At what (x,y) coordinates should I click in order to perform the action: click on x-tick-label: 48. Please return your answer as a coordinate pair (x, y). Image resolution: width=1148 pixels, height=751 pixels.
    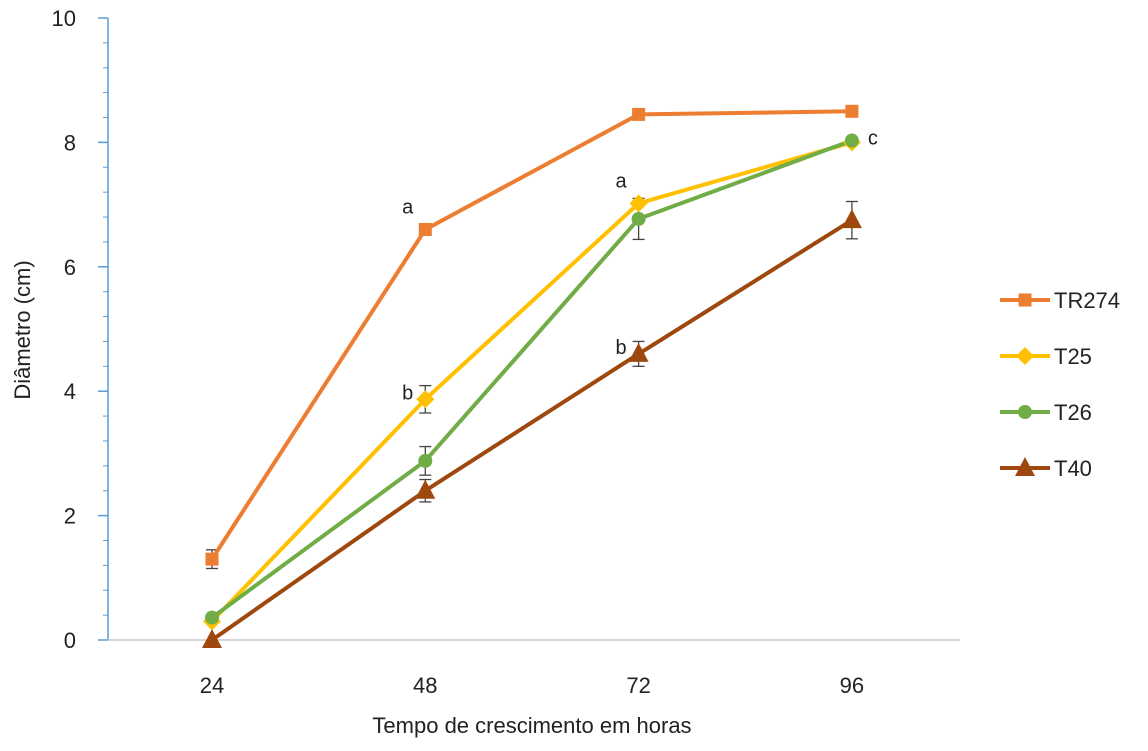
    Looking at the image, I should click on (425, 685).